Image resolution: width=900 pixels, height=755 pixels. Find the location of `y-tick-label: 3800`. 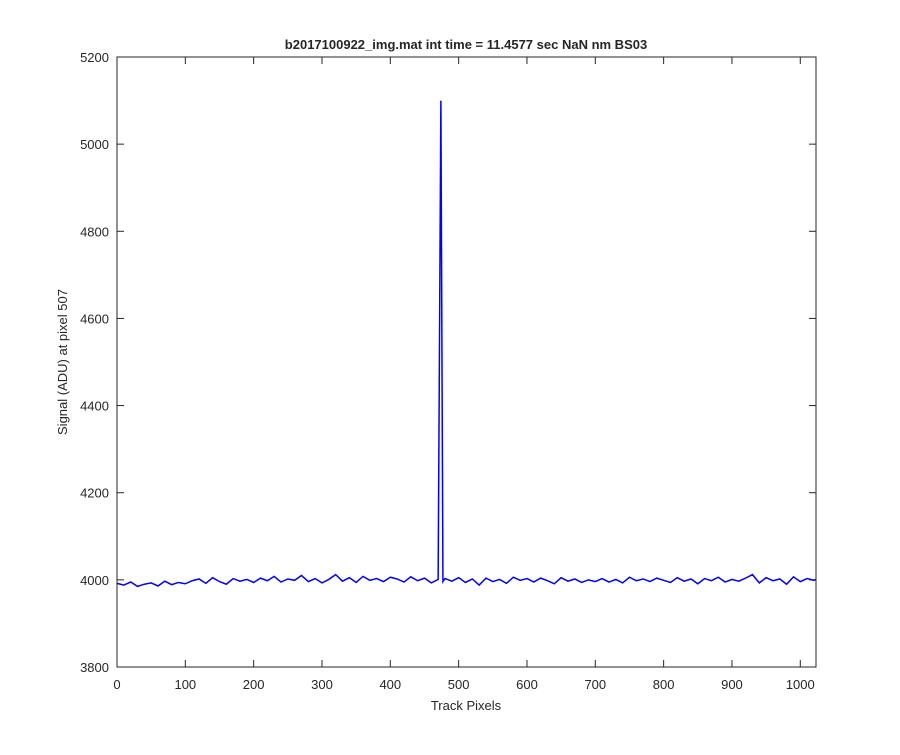

y-tick-label: 3800 is located at coordinates (94, 667).